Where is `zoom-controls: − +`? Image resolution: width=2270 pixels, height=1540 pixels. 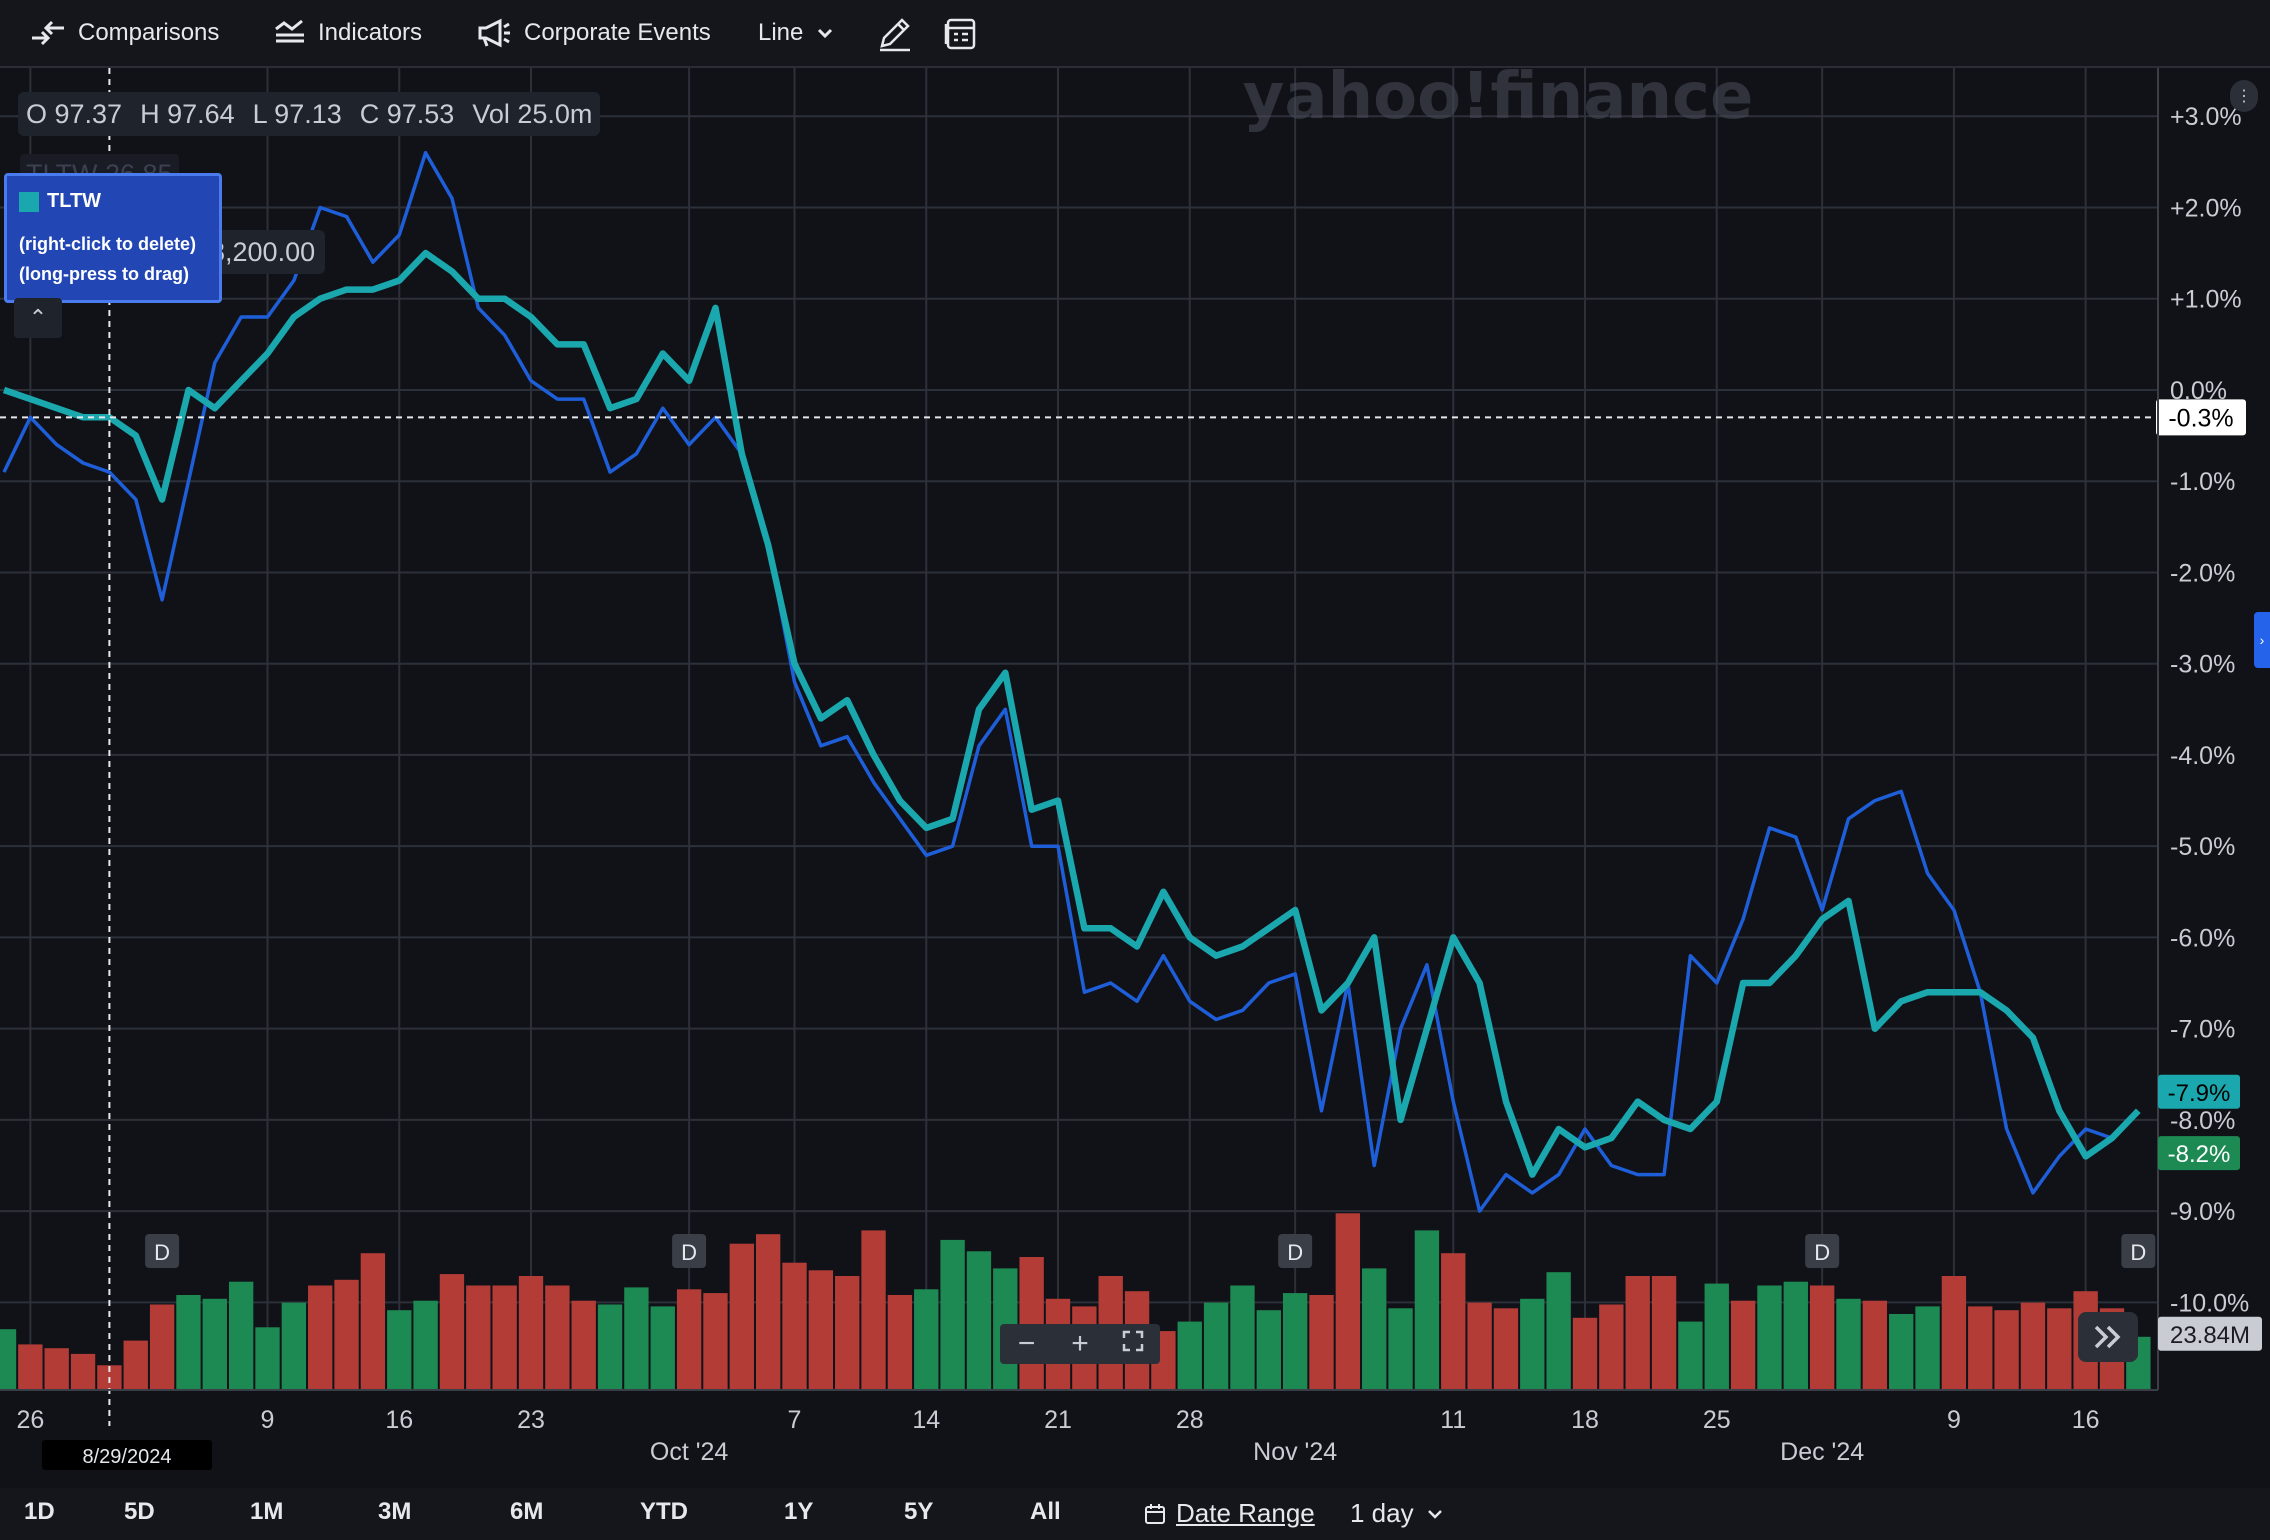 zoom-controls: − + is located at coordinates (1080, 1344).